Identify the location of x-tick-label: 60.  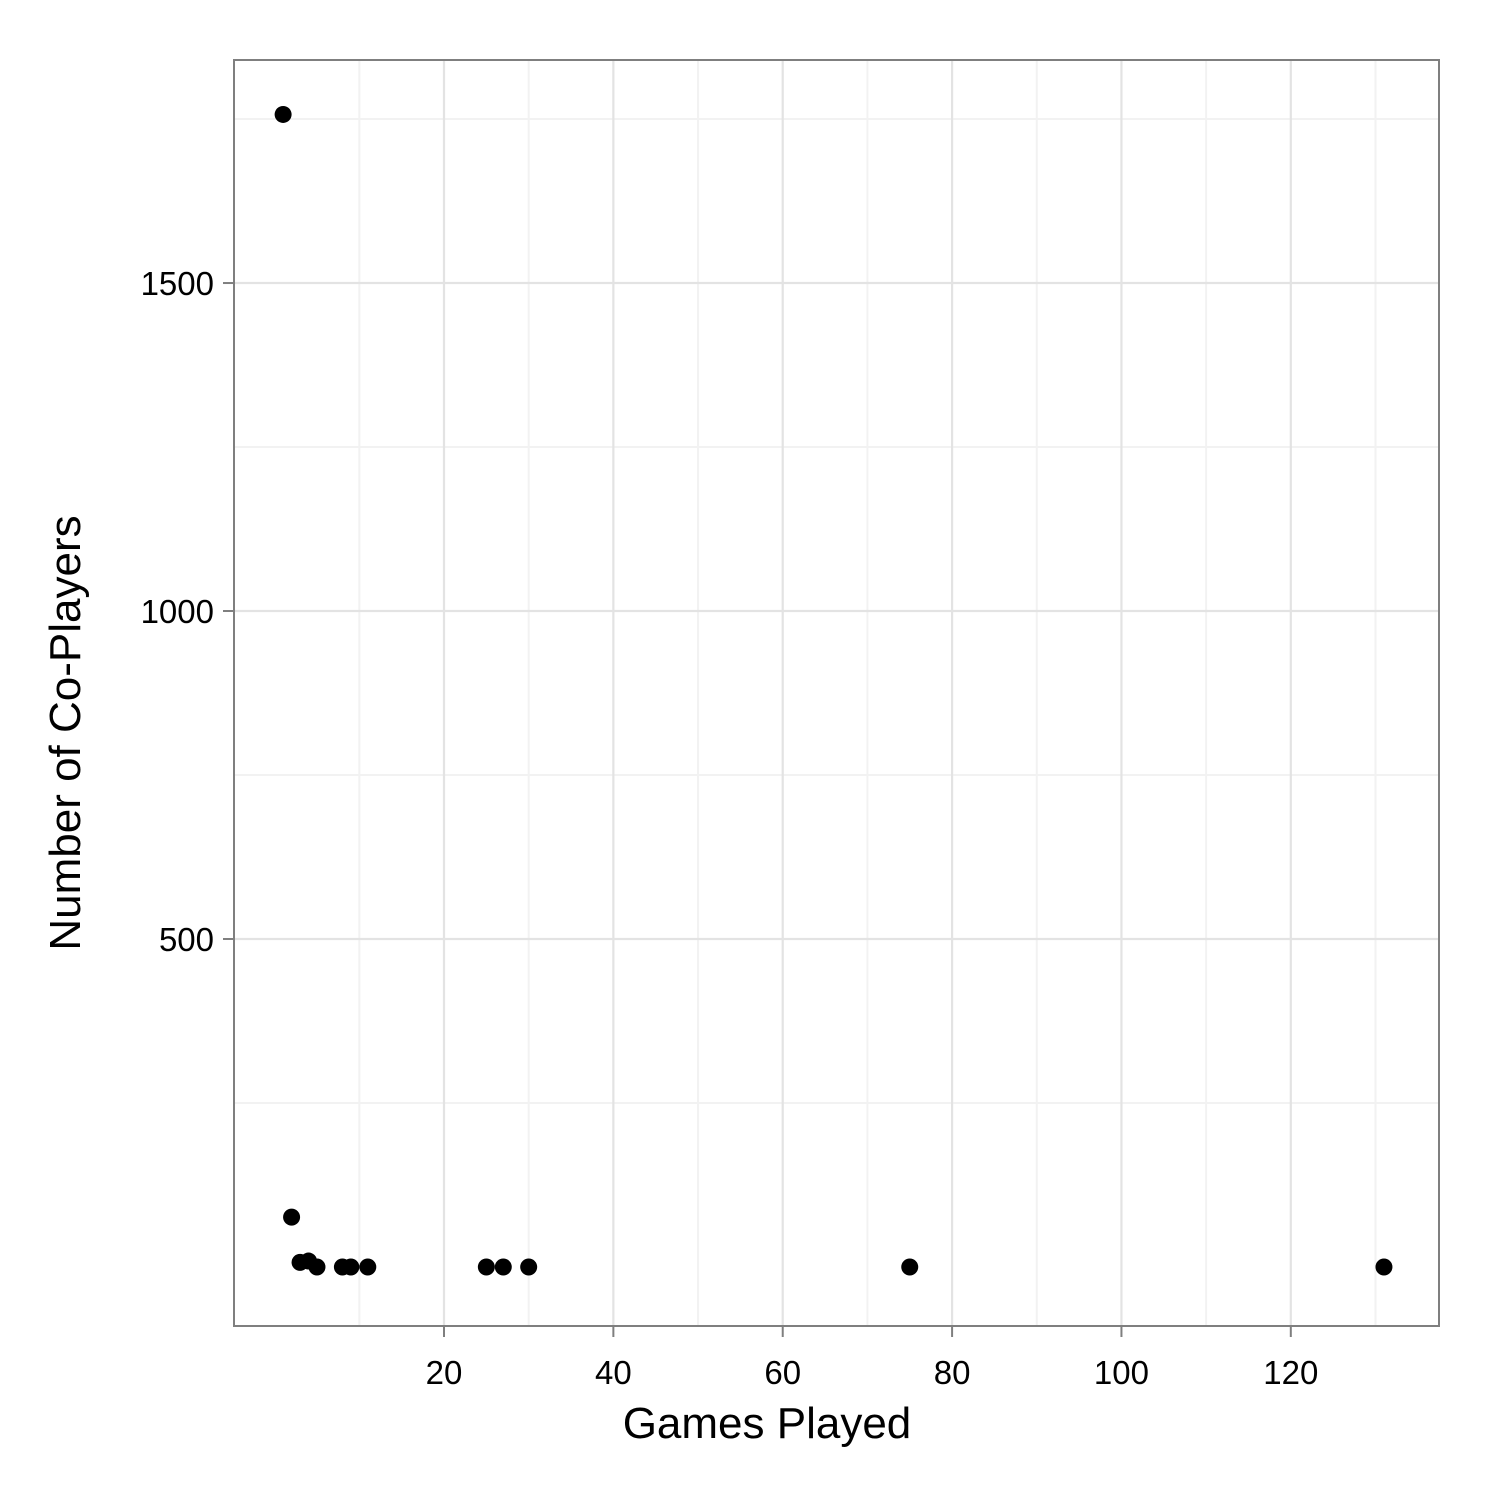
(782, 1372).